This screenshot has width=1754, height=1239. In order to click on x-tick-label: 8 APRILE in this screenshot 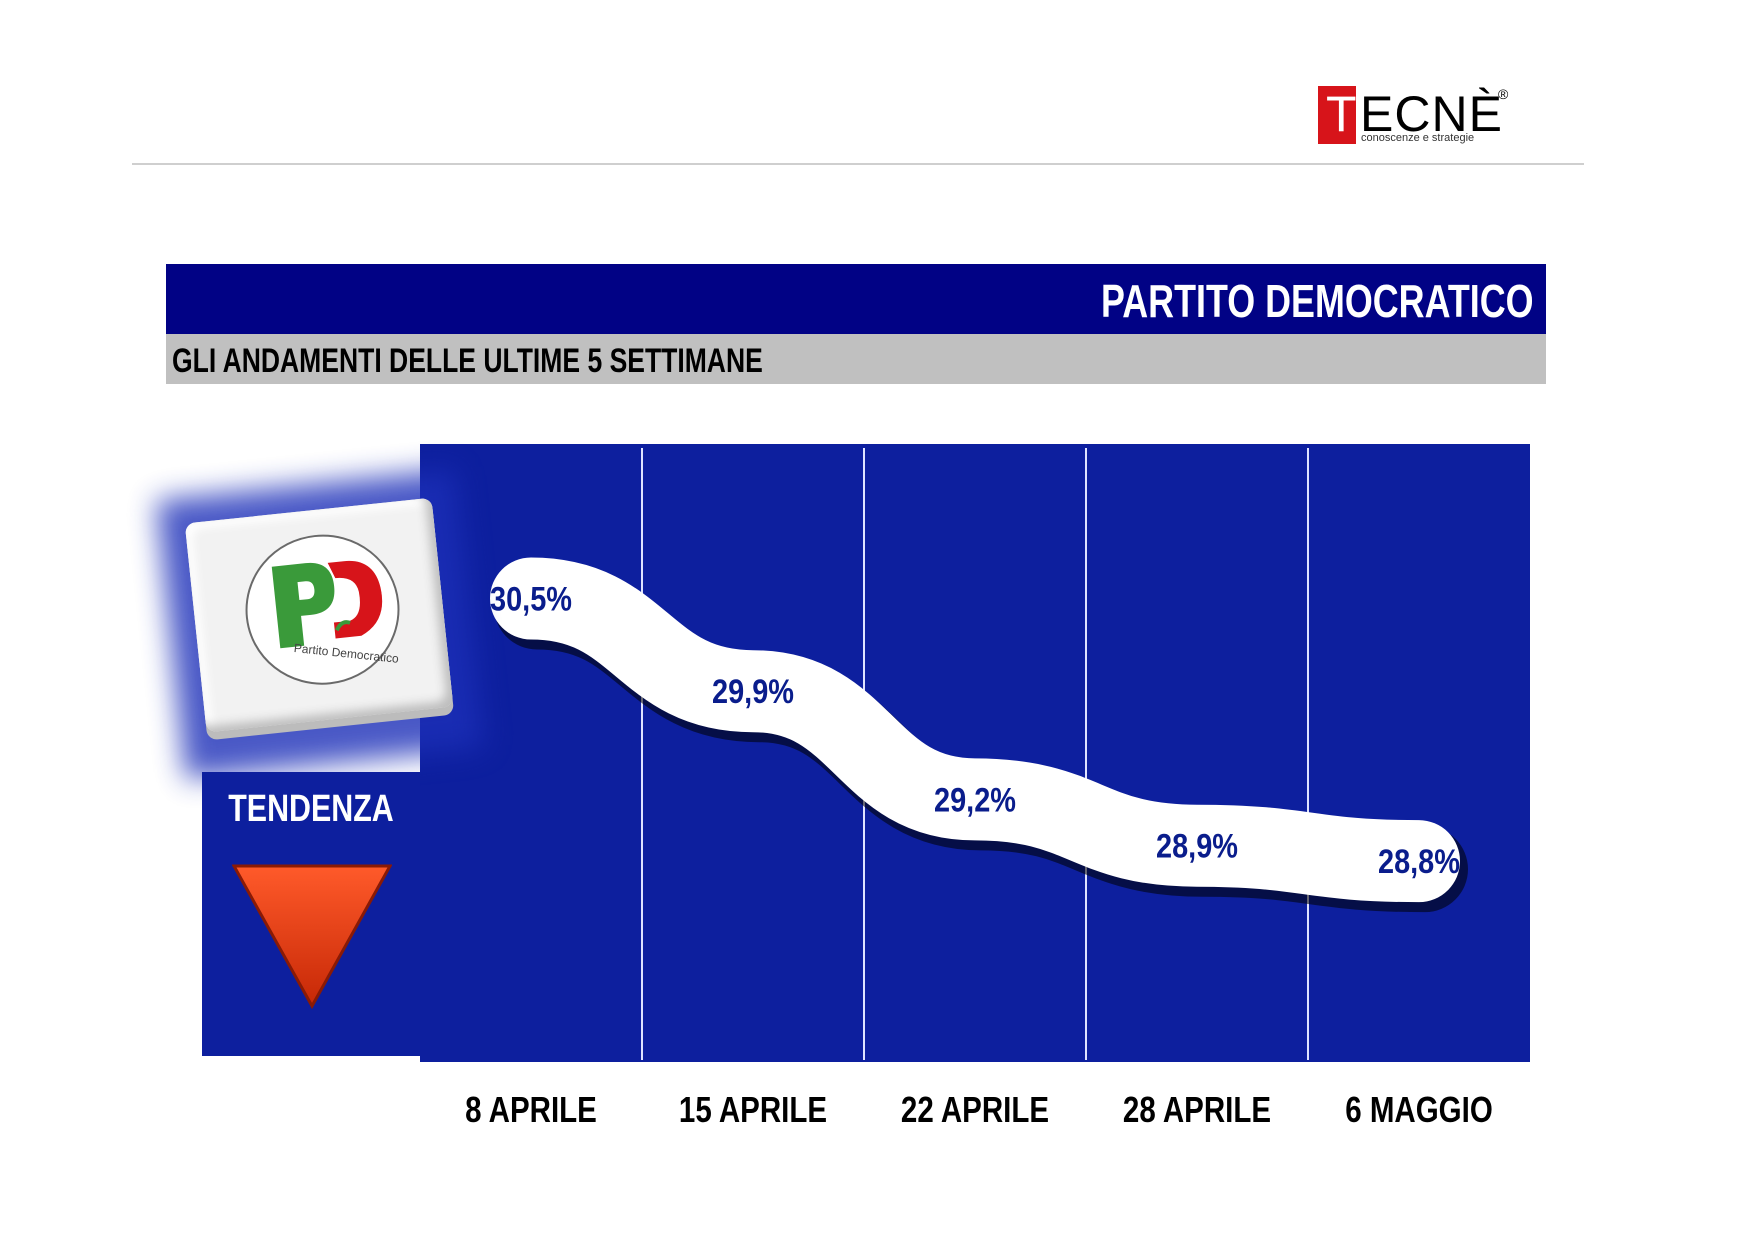, I will do `click(531, 1109)`.